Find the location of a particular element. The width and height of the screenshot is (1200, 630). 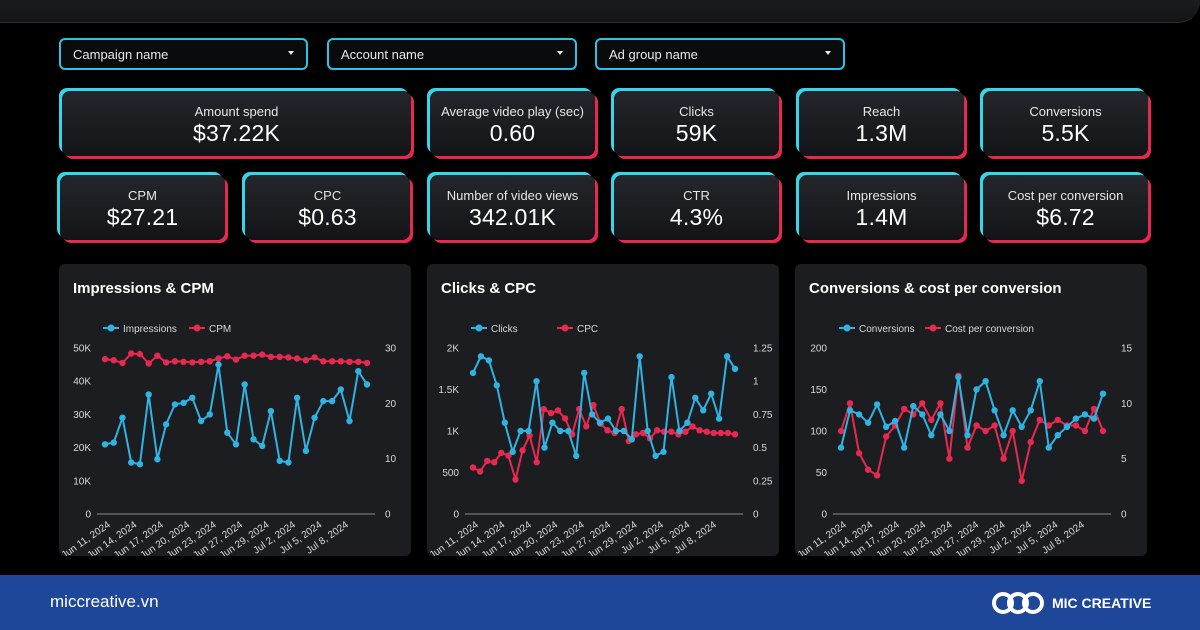

account-name-filter: Account name is located at coordinates (452, 54).